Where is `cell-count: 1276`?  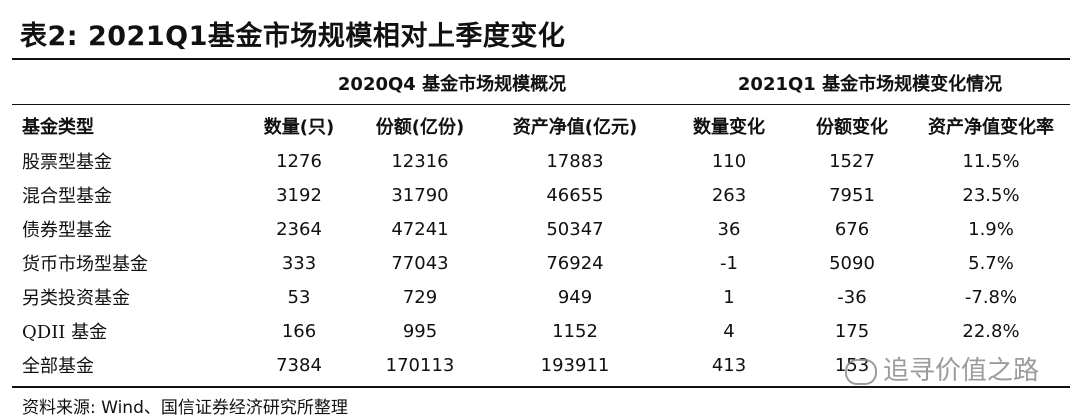 cell-count: 1276 is located at coordinates (299, 161).